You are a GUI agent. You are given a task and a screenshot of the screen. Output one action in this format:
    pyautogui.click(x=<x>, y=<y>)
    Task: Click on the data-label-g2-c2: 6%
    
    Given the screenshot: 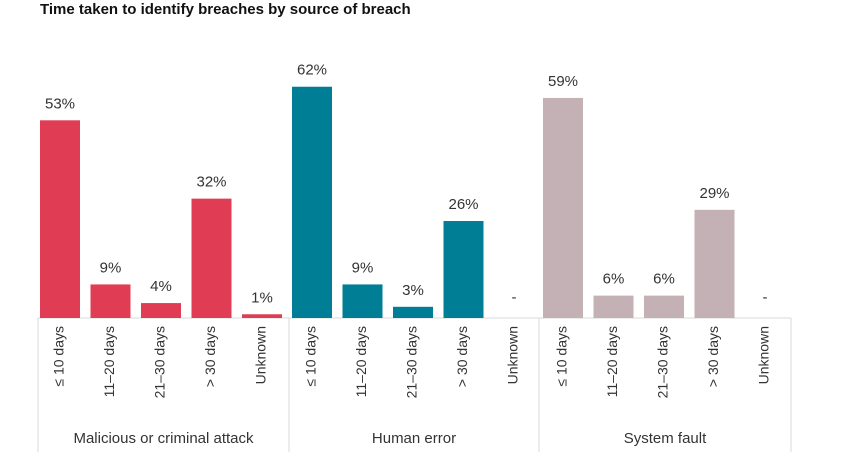 What is the action you would take?
    pyautogui.click(x=664, y=279)
    